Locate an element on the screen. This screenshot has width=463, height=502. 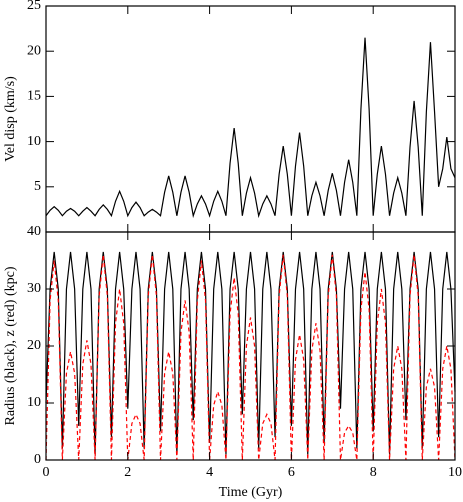
y-tick-label: 5 is located at coordinates (37, 186).